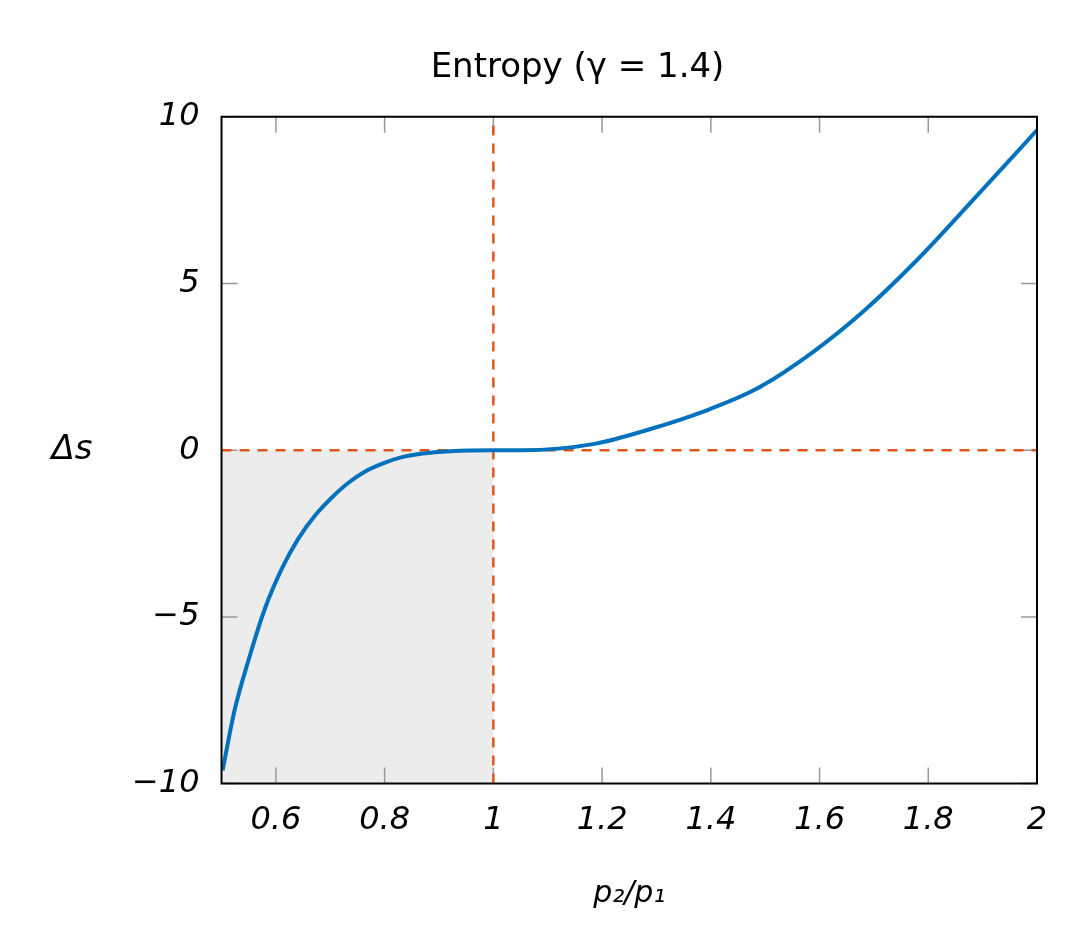  What do you see at coordinates (928, 818) in the screenshot?
I see `x-tick-label: 1.8` at bounding box center [928, 818].